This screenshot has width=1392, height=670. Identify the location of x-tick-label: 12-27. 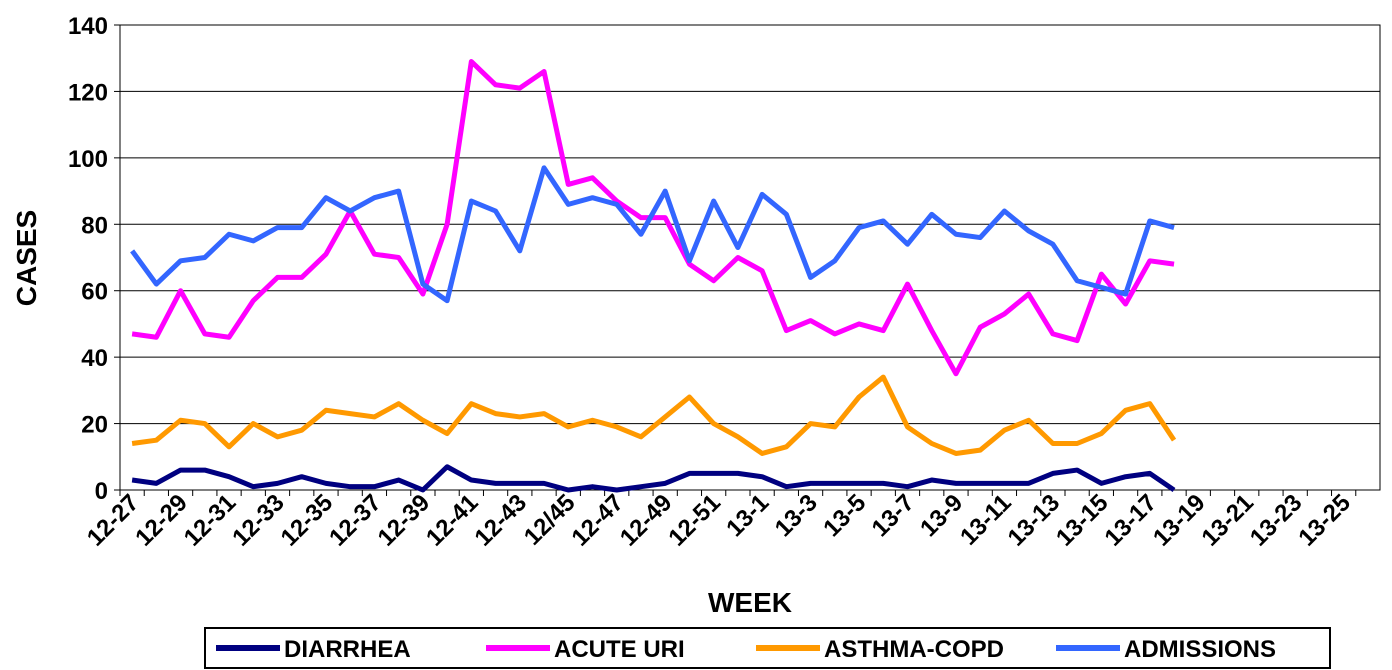
(113, 520).